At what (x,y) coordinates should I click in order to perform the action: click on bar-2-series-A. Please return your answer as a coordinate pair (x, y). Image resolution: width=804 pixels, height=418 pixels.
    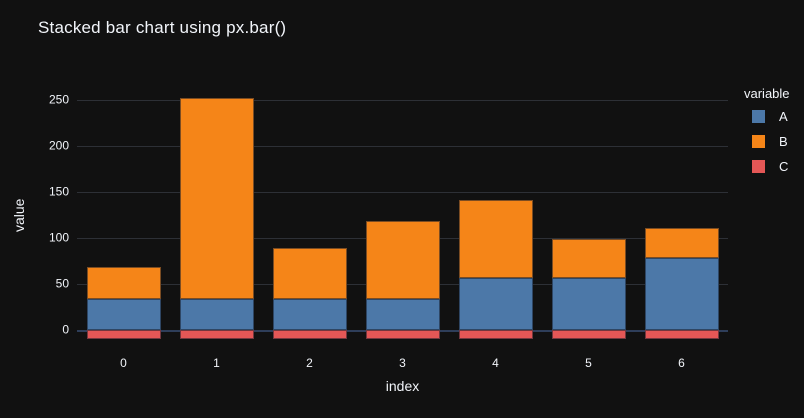
    Looking at the image, I should click on (309, 314).